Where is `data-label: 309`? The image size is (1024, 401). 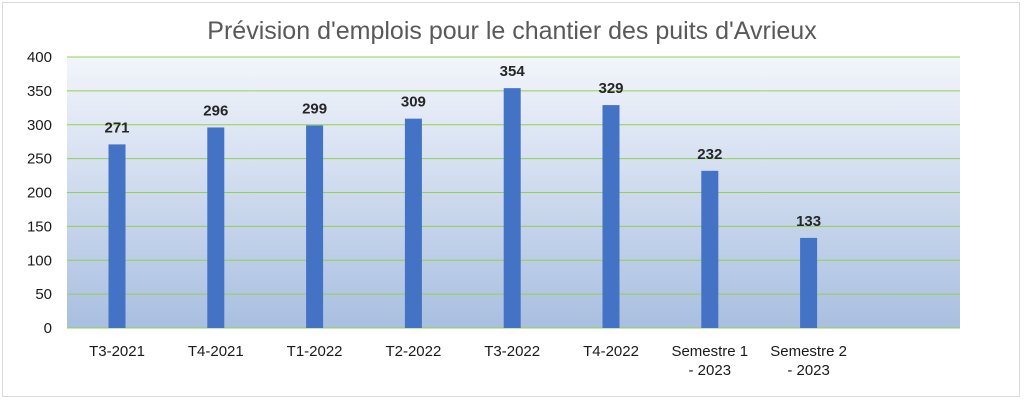 data-label: 309 is located at coordinates (413, 102).